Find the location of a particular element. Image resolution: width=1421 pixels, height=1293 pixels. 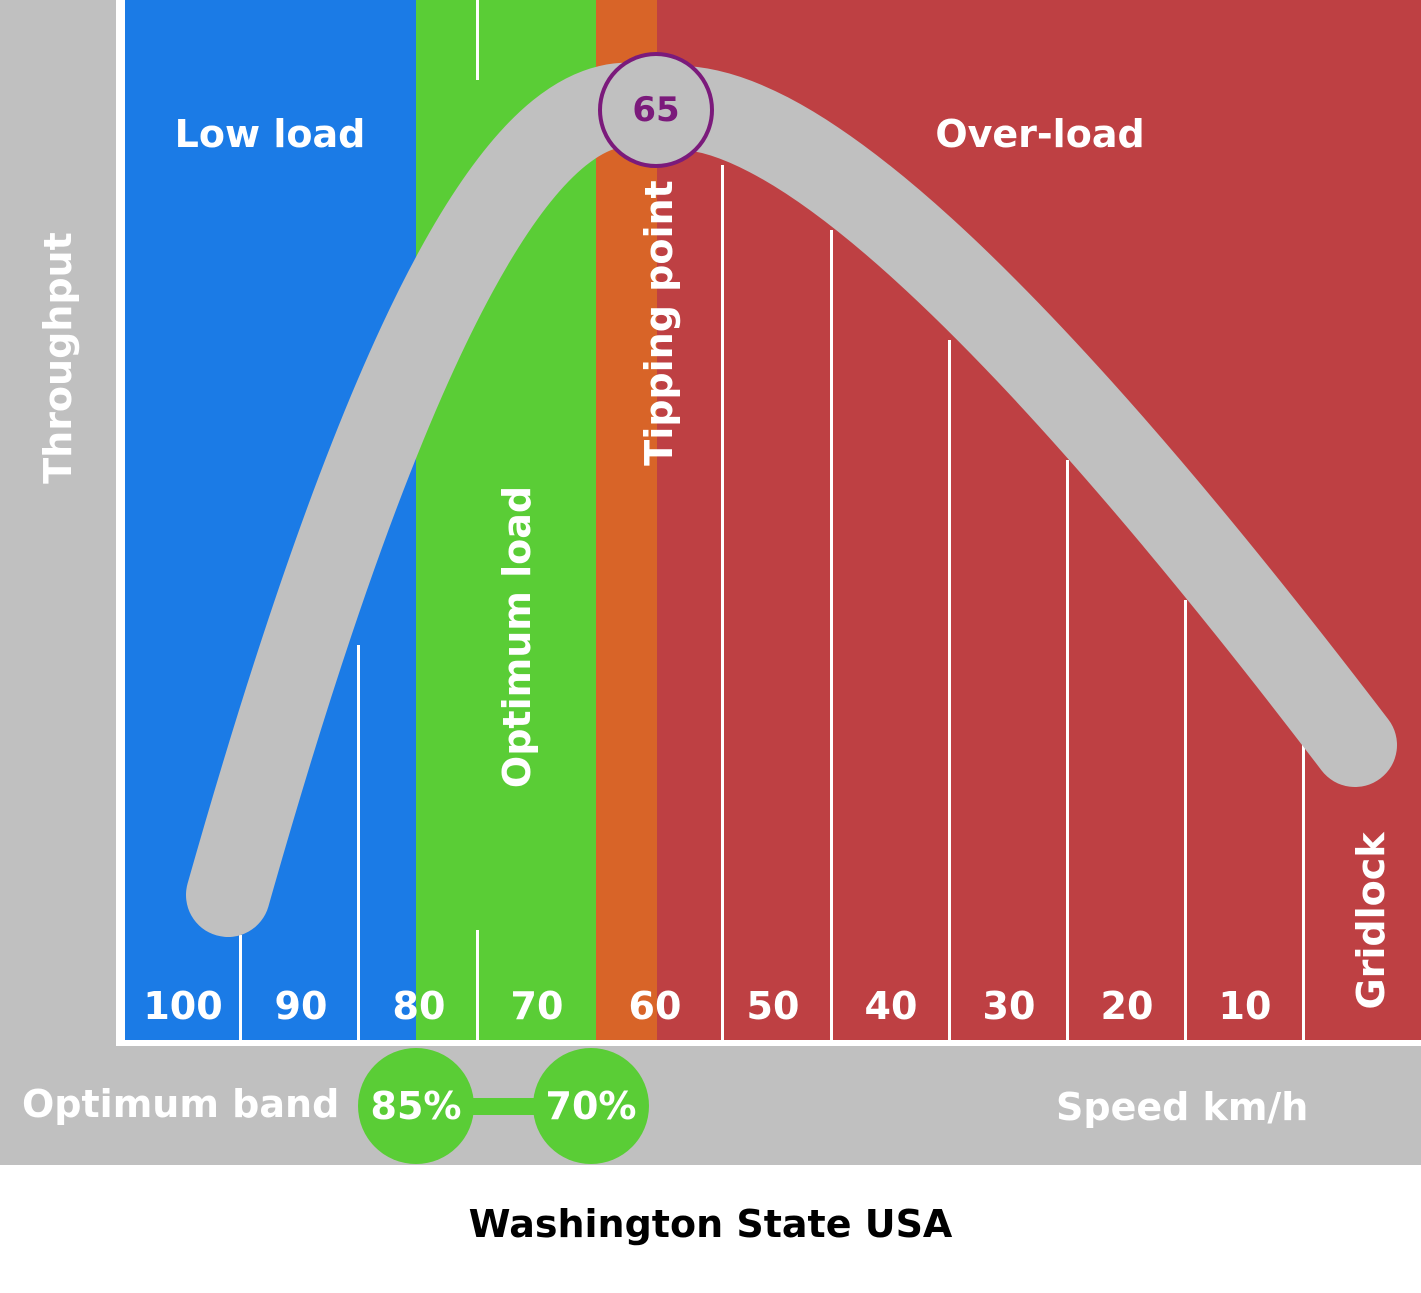

peak-marker is located at coordinates (656, 110).